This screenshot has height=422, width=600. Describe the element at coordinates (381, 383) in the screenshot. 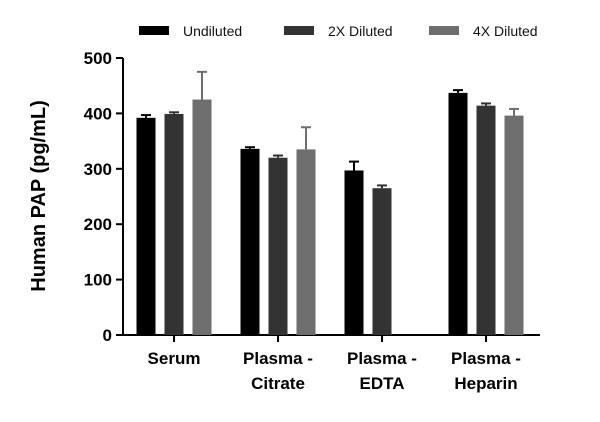

I see `x-category-label: EDTA` at that location.